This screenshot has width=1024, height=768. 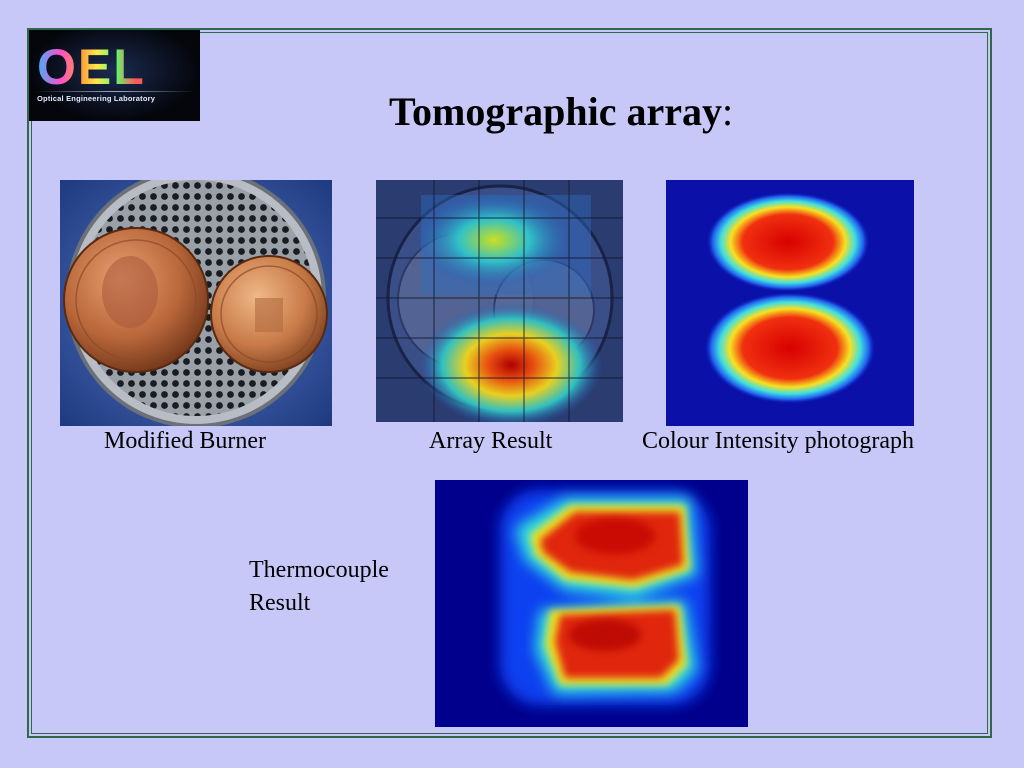 I want to click on slide-title-text: Tomographic array, so click(x=555, y=111).